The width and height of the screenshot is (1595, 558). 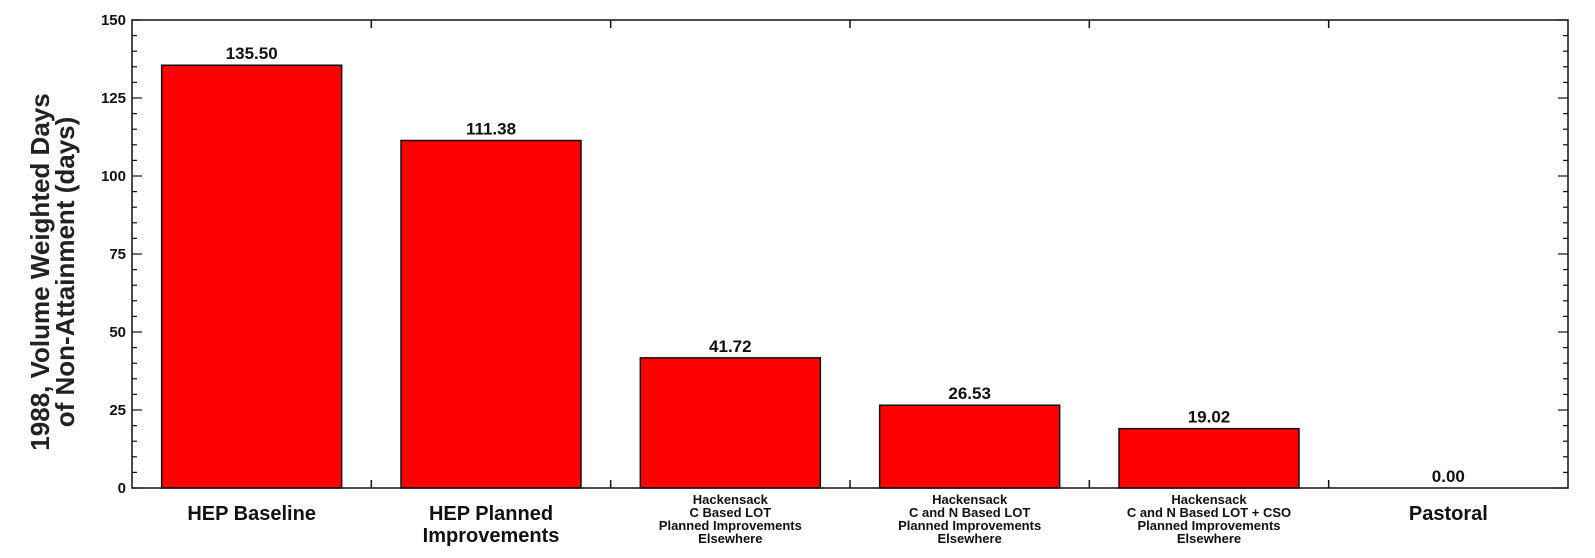 I want to click on y-tick-labels: 0 25 50 75 100 125 150, so click(x=113, y=254).